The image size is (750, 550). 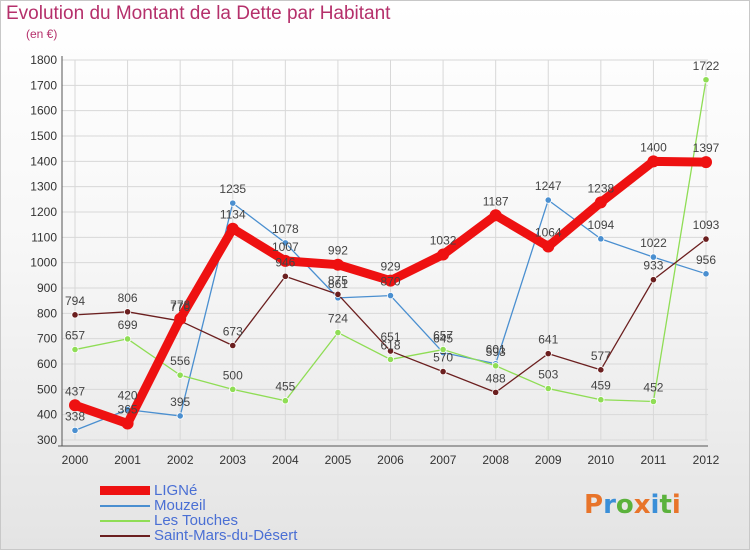 I want to click on x-tick-label: 2001, so click(x=127, y=460).